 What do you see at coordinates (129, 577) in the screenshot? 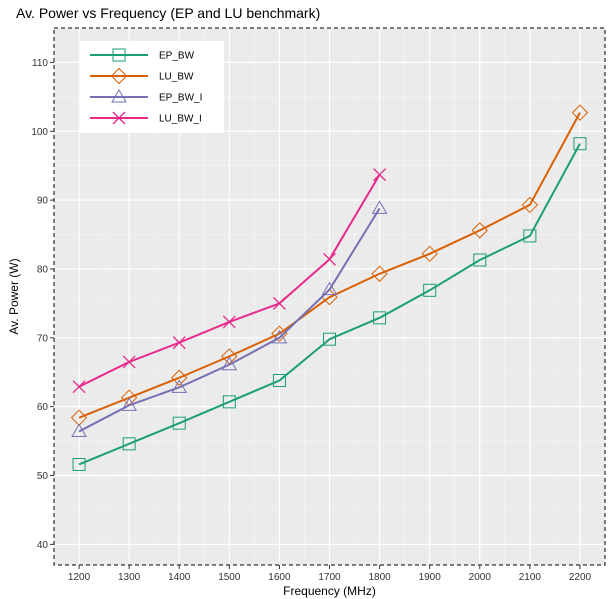
I see `x-tick-label: 1300` at bounding box center [129, 577].